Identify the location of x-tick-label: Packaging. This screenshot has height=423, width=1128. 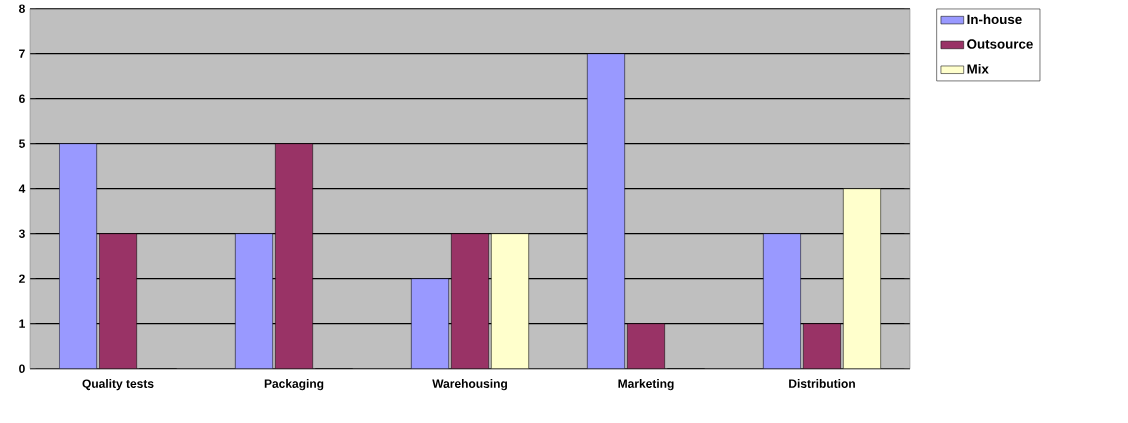
(294, 384).